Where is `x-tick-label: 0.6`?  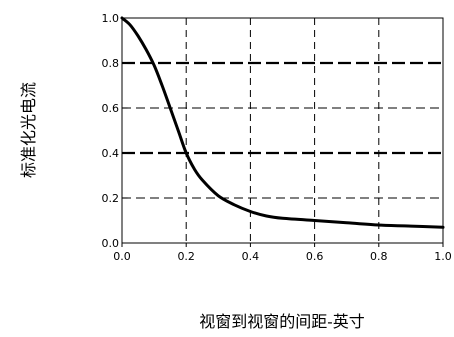 x-tick-label: 0.6 is located at coordinates (315, 256).